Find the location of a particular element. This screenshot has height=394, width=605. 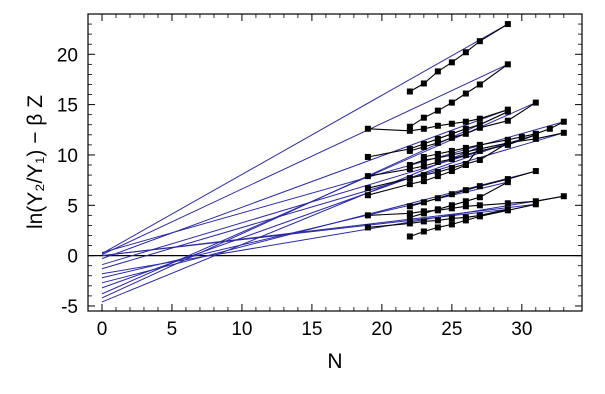

y-tick-label: 10 is located at coordinates (67, 156).